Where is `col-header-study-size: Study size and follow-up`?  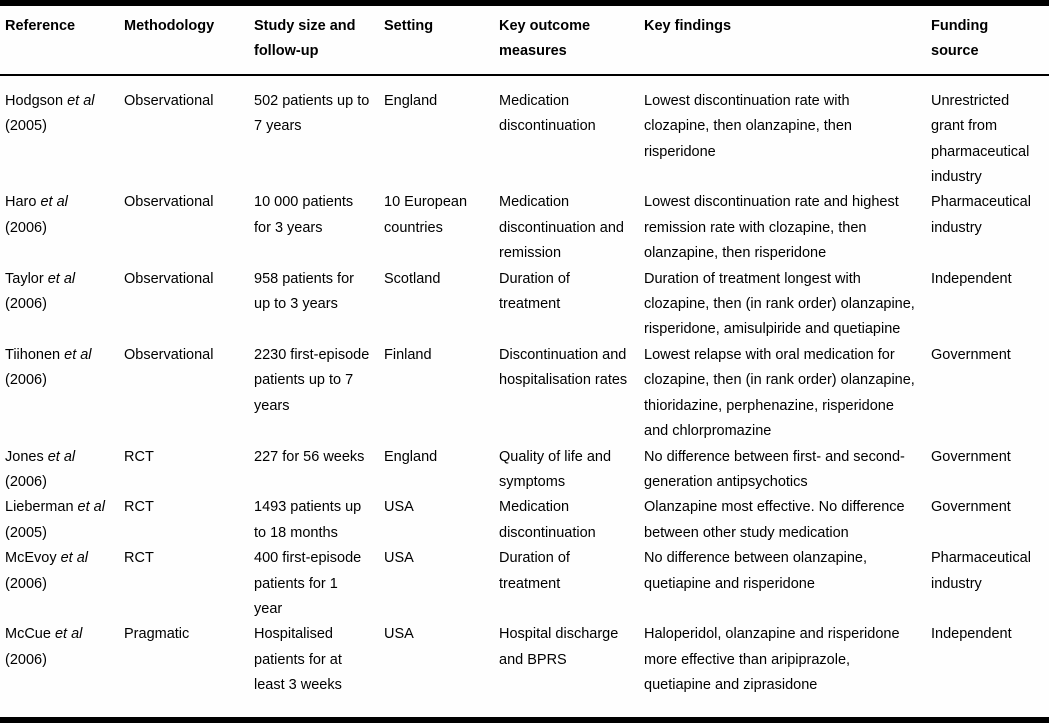
col-header-study-size: Study size and follow-up is located at coordinates (319, 41).